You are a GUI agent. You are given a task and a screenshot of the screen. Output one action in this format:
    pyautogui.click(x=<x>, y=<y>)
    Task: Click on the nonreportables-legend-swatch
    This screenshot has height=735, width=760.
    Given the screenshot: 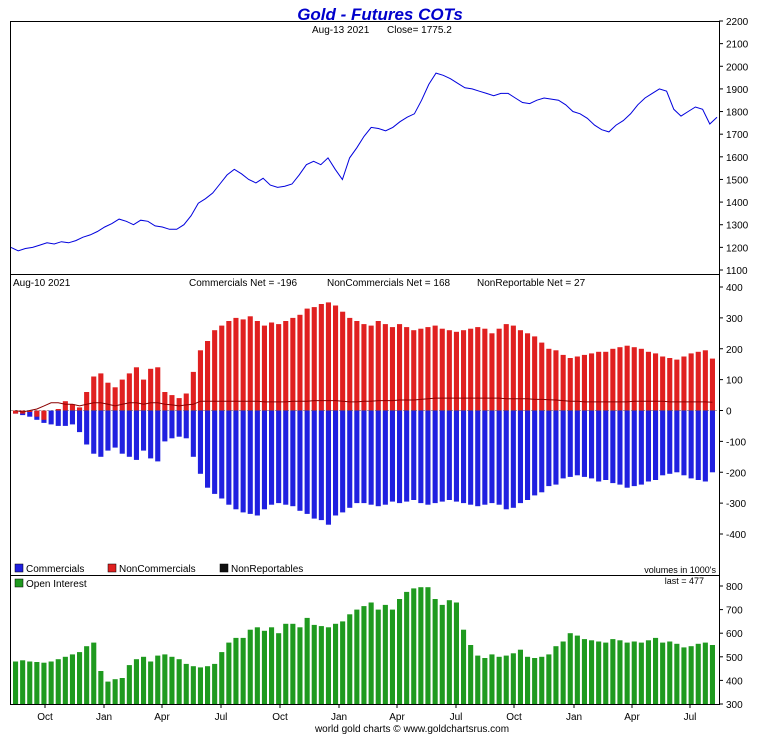 What is the action you would take?
    pyautogui.click(x=224, y=568)
    